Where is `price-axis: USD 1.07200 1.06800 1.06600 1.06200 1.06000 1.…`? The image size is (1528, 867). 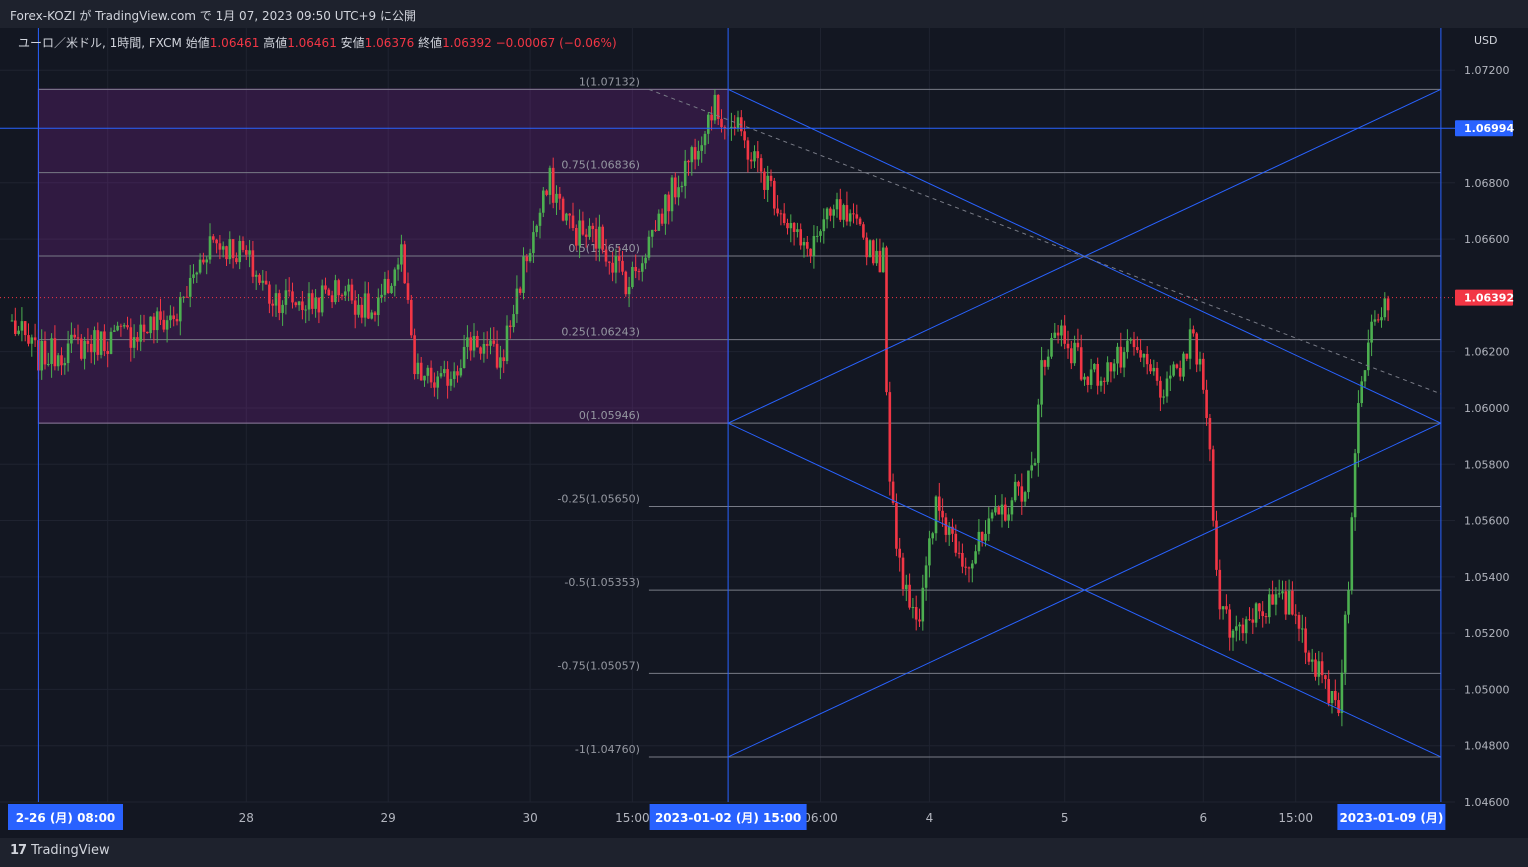
price-axis: USD 1.07200 1.06800 1.06600 1.06200 1.06000 1.… is located at coordinates (1484, 421).